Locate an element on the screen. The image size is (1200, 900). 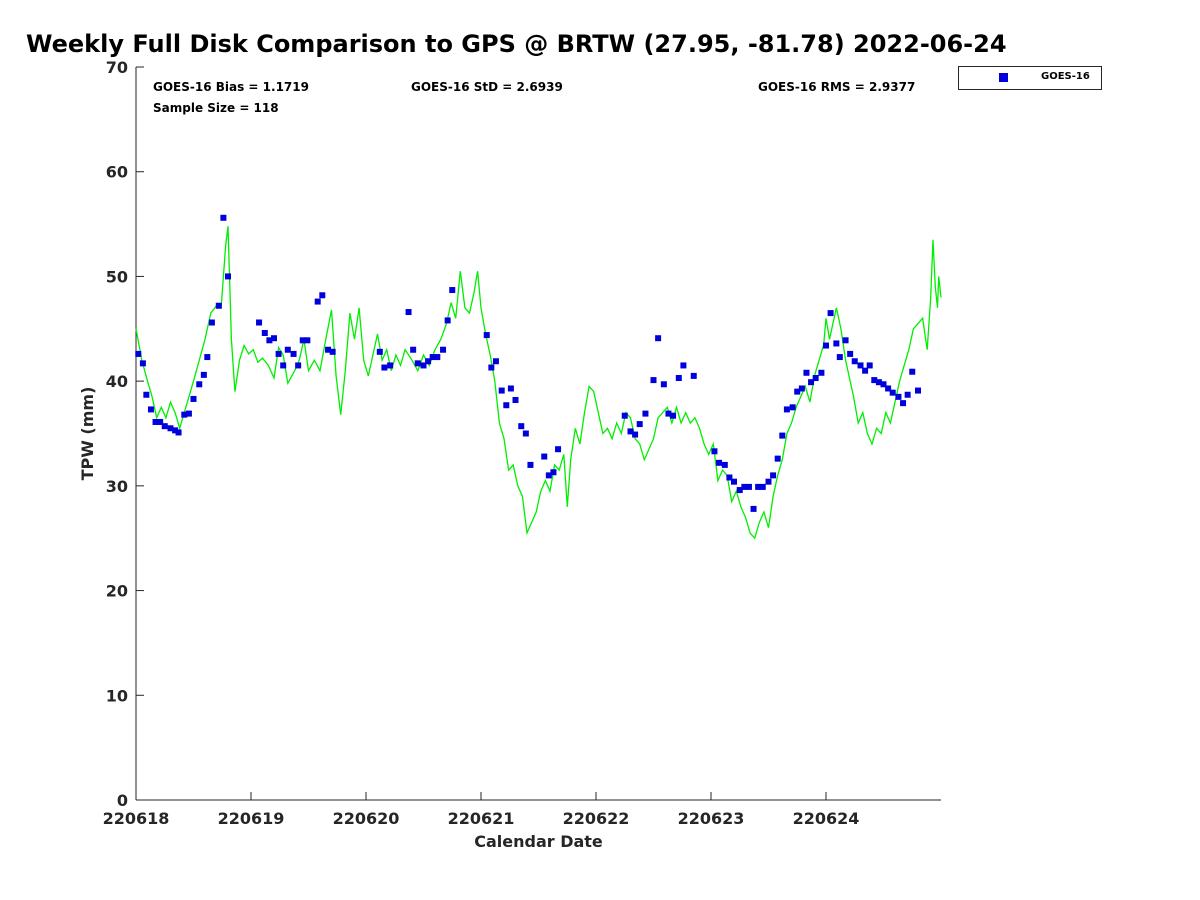
y-tick-label: 0 is located at coordinates (122, 800).